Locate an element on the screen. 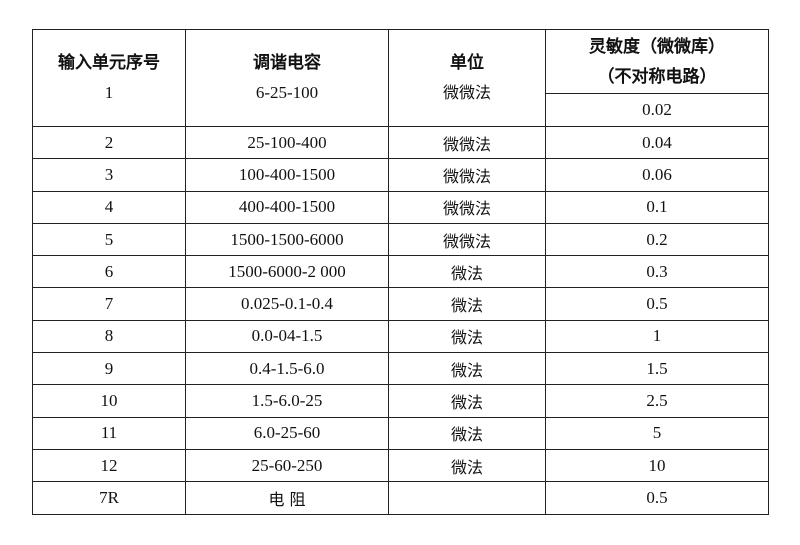 The height and width of the screenshot is (545, 800). cell-sensitivity: 2.5 is located at coordinates (657, 401).